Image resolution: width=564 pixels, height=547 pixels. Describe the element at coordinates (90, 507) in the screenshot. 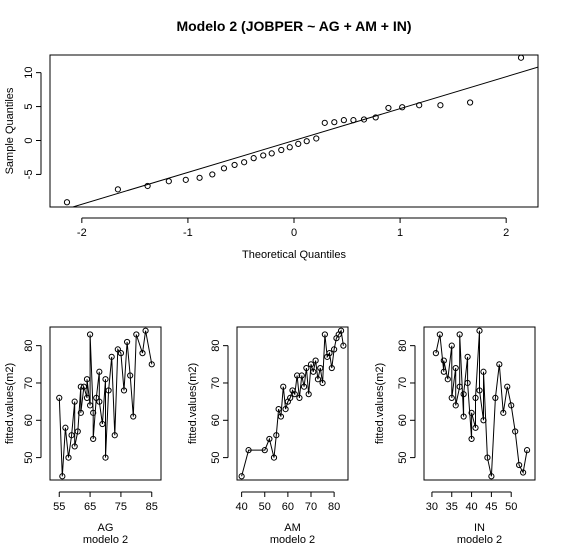

I see `x-tick-label: 65` at that location.